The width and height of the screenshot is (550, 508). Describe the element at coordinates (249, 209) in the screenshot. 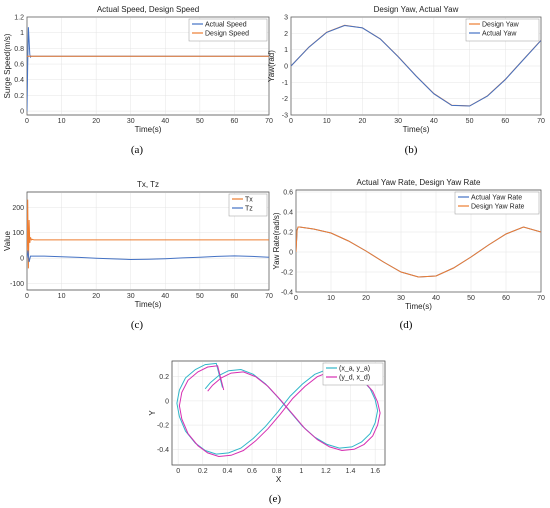

I see `legend-entry: Tz` at that location.